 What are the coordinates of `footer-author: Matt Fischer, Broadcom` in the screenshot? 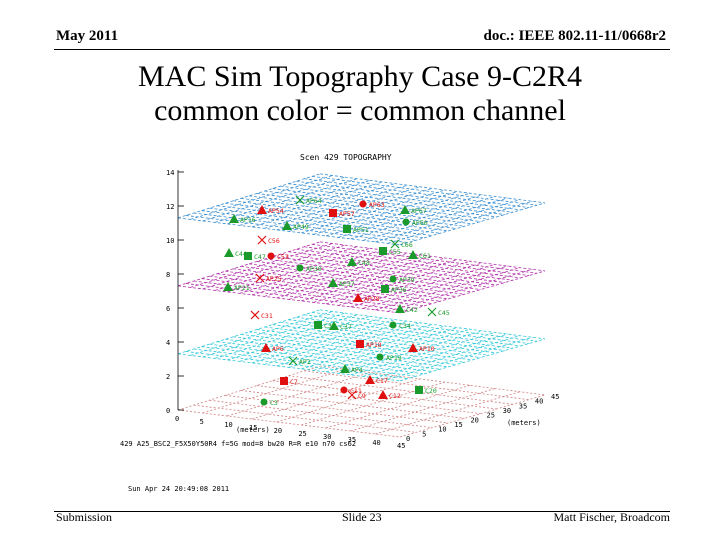 It's located at (612, 517).